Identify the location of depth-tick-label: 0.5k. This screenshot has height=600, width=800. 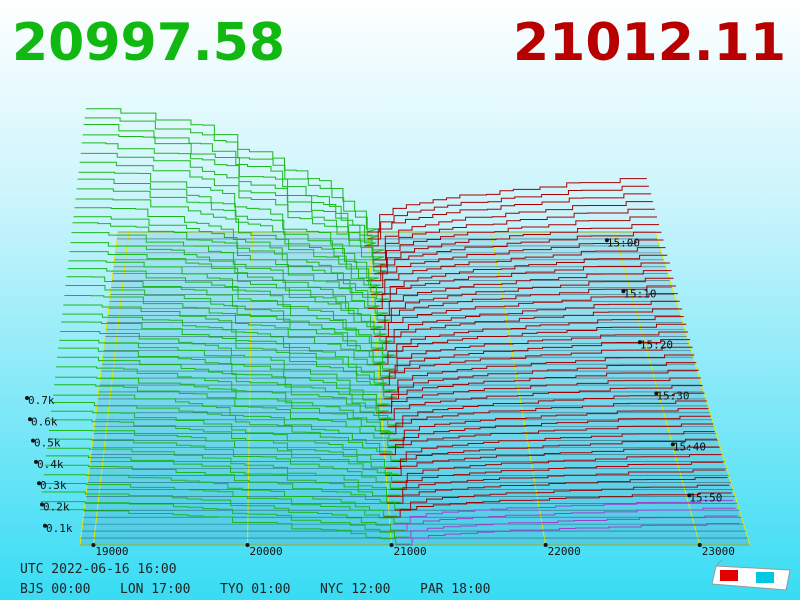
(47, 443).